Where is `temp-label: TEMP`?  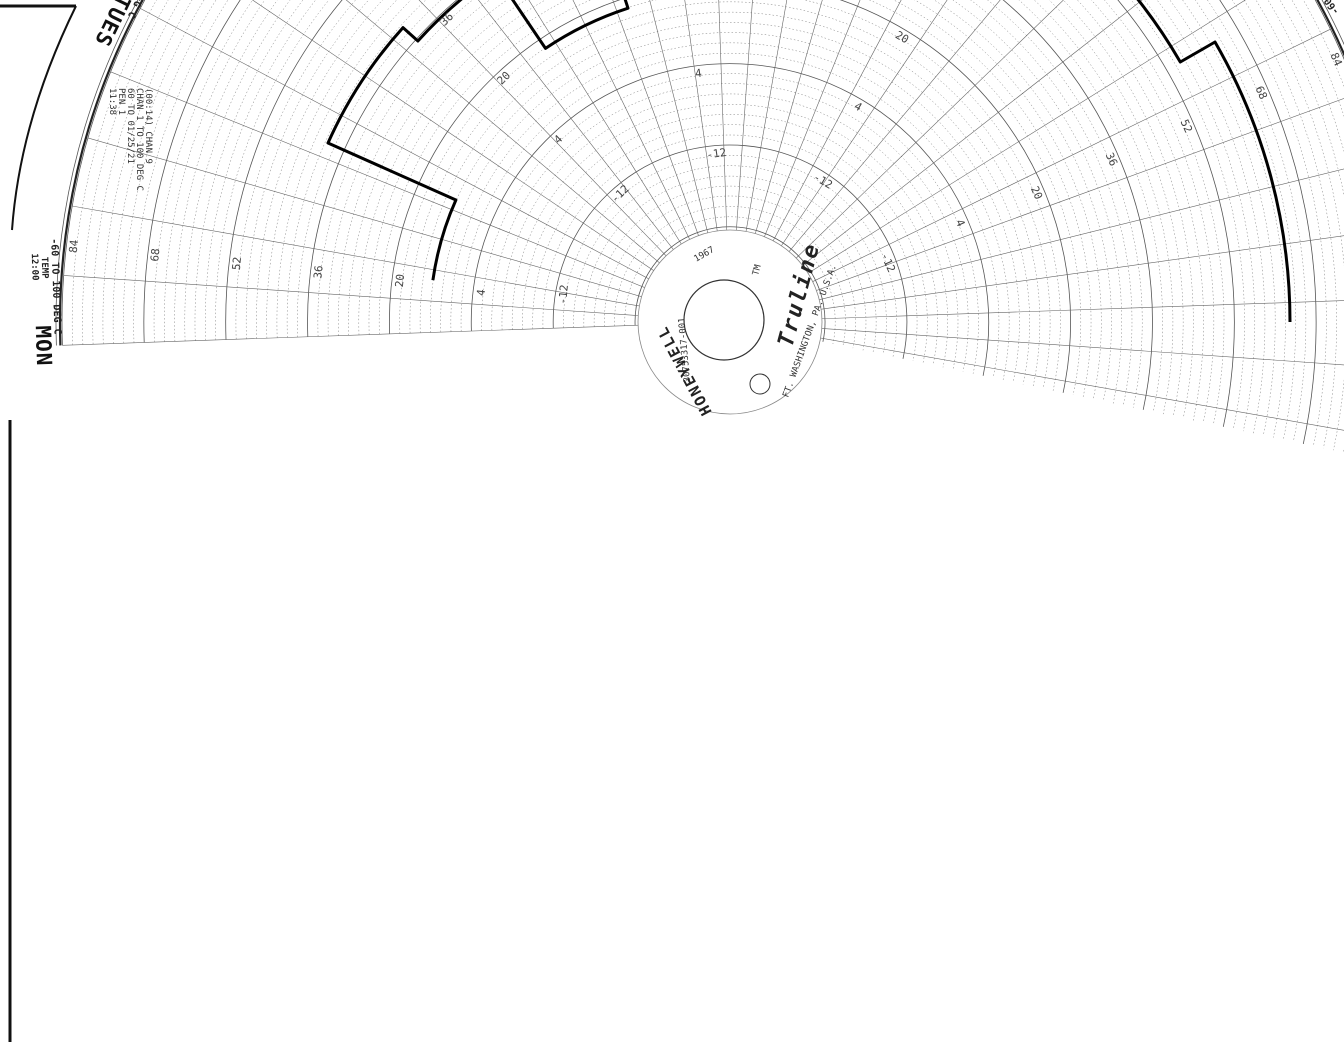 temp-label: TEMP is located at coordinates (44, 268).